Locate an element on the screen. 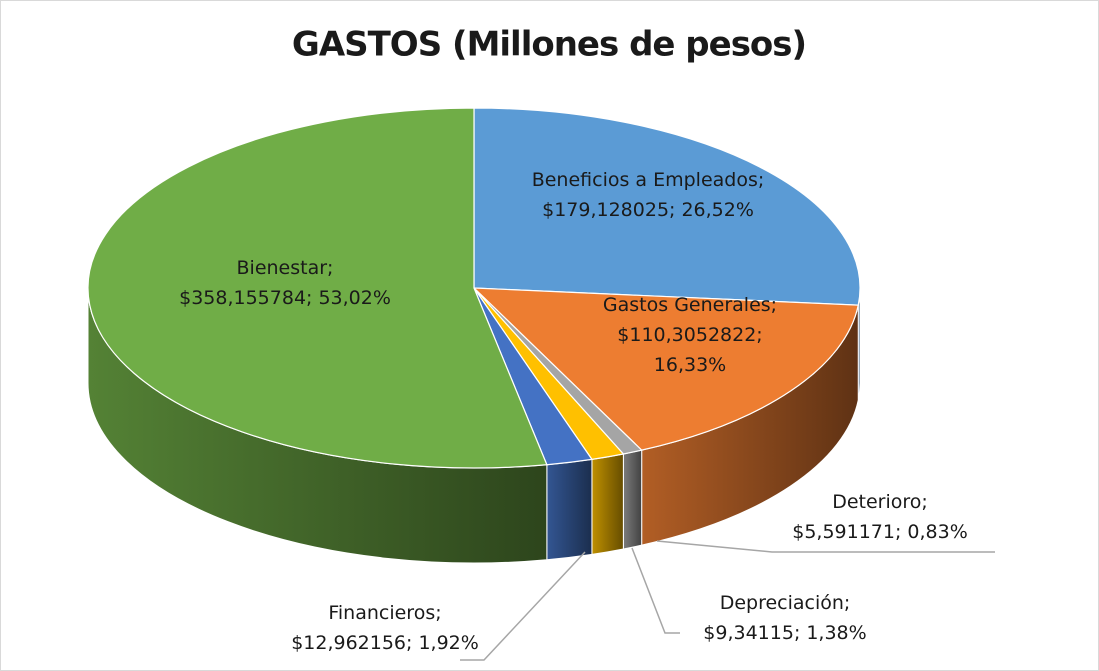 This screenshot has height=671, width=1099. data-label: Financieros; $12,962156; 1,92% is located at coordinates (385, 628).